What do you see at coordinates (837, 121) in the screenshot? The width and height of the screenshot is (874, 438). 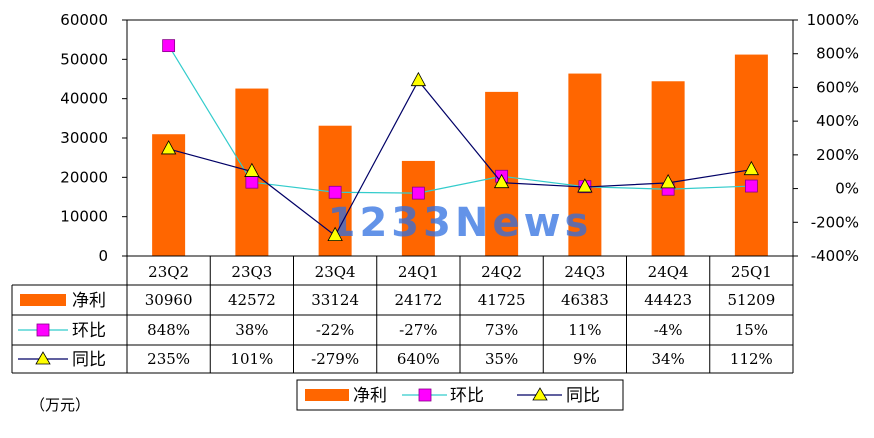 I see `right-axis-tick-label: 400%` at bounding box center [837, 121].